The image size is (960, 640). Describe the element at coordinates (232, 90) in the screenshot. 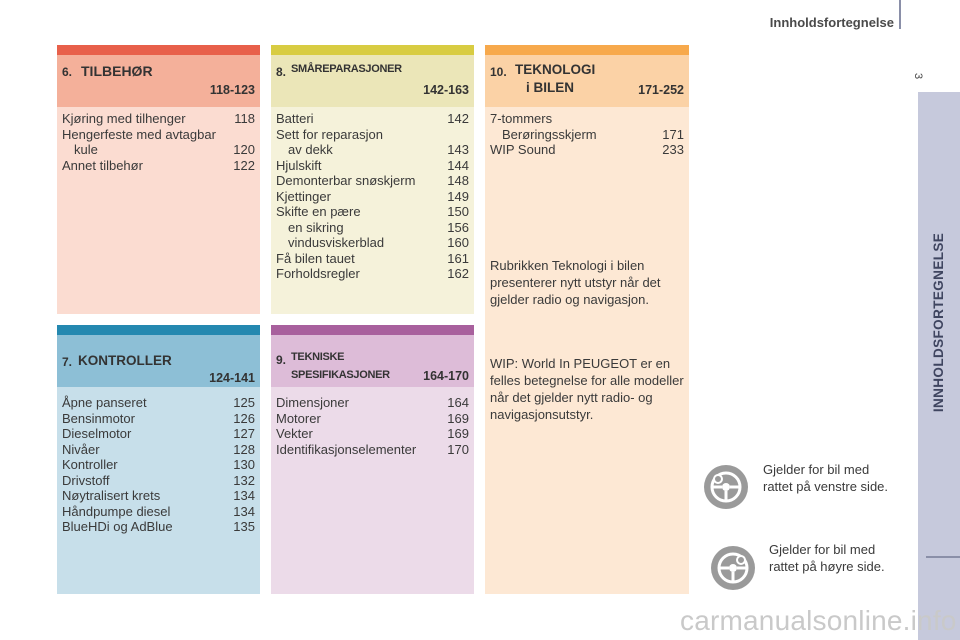

I see `section-6-pages: 118-123` at that location.